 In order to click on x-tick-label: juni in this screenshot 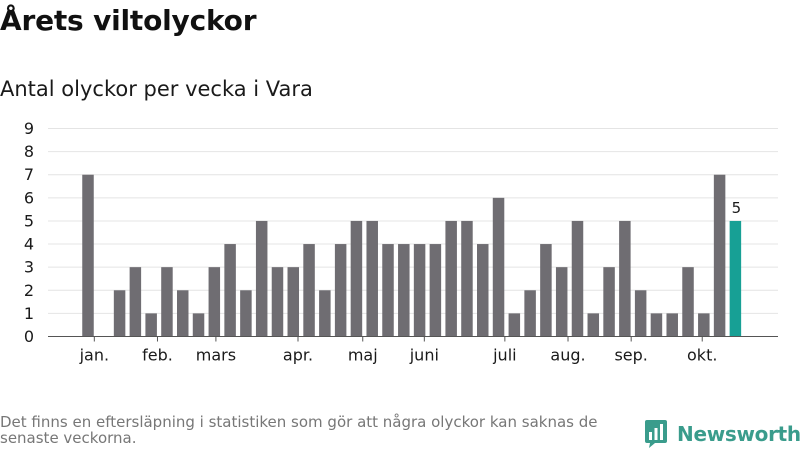, I will do `click(424, 355)`.